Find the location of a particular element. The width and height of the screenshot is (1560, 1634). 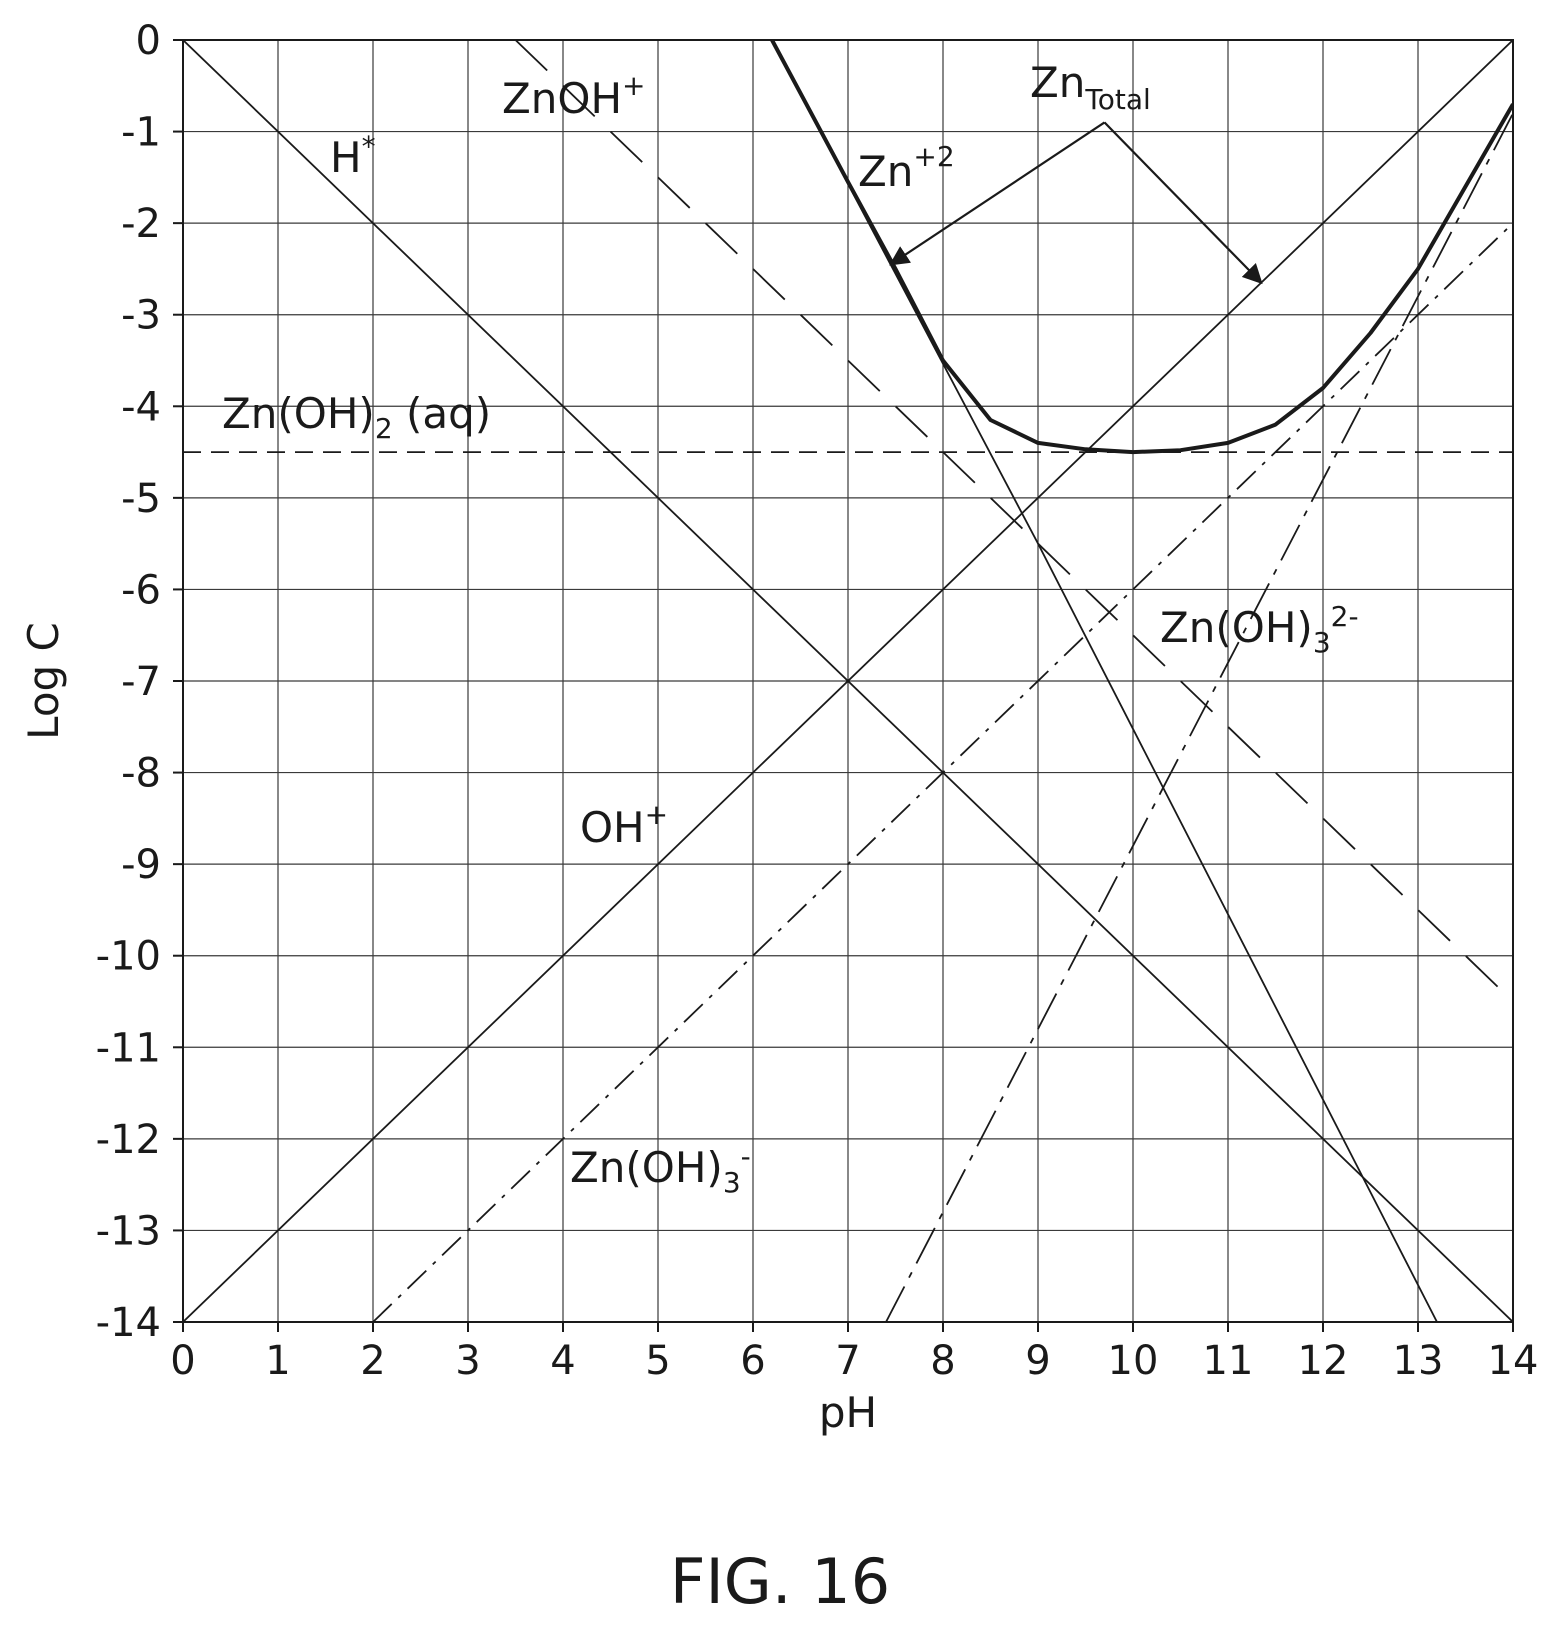

zn-total-arrows is located at coordinates (1076, 203).